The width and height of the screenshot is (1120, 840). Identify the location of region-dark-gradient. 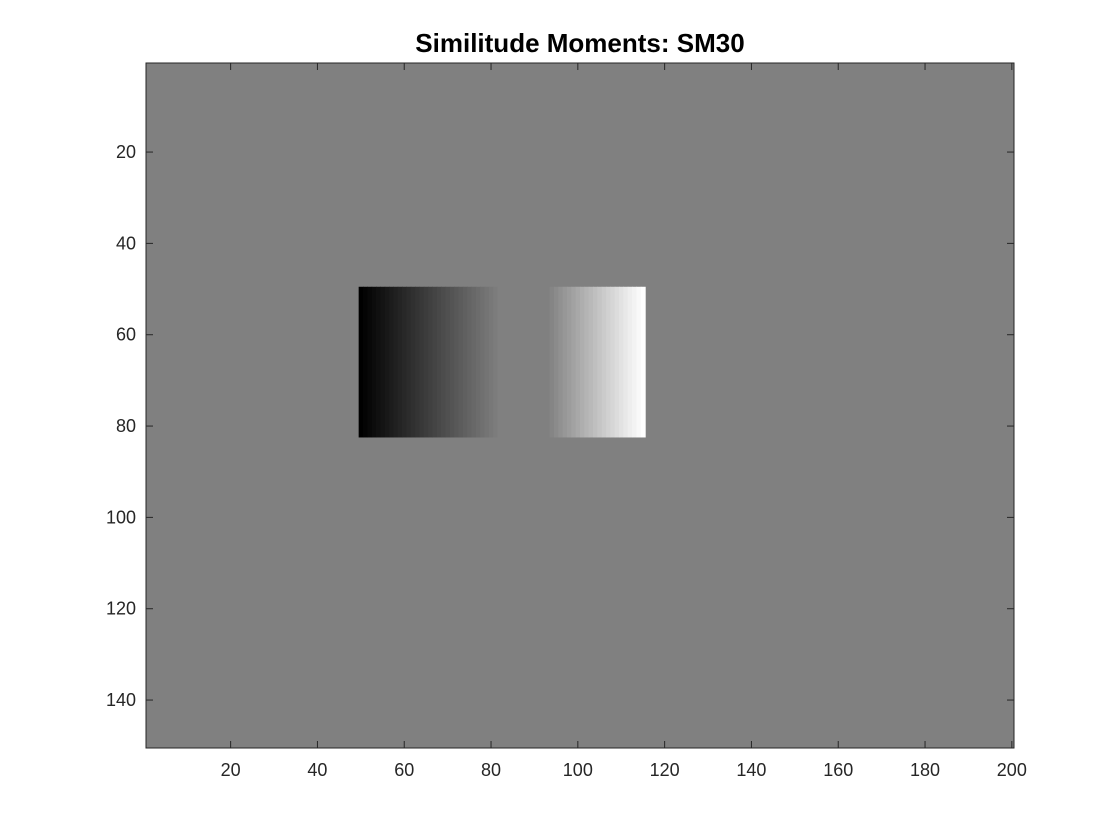
(430, 362).